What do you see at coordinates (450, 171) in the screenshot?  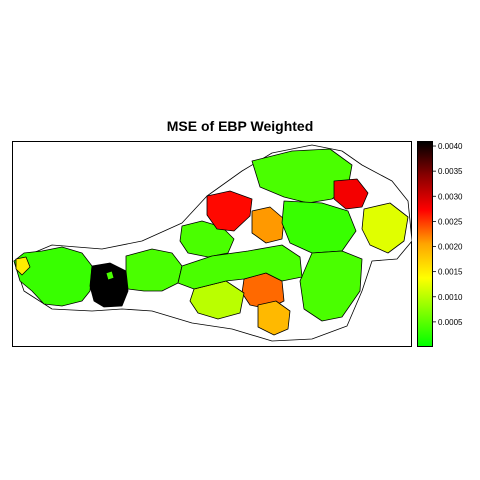 I see `legend-tick-label: 0.0035` at bounding box center [450, 171].